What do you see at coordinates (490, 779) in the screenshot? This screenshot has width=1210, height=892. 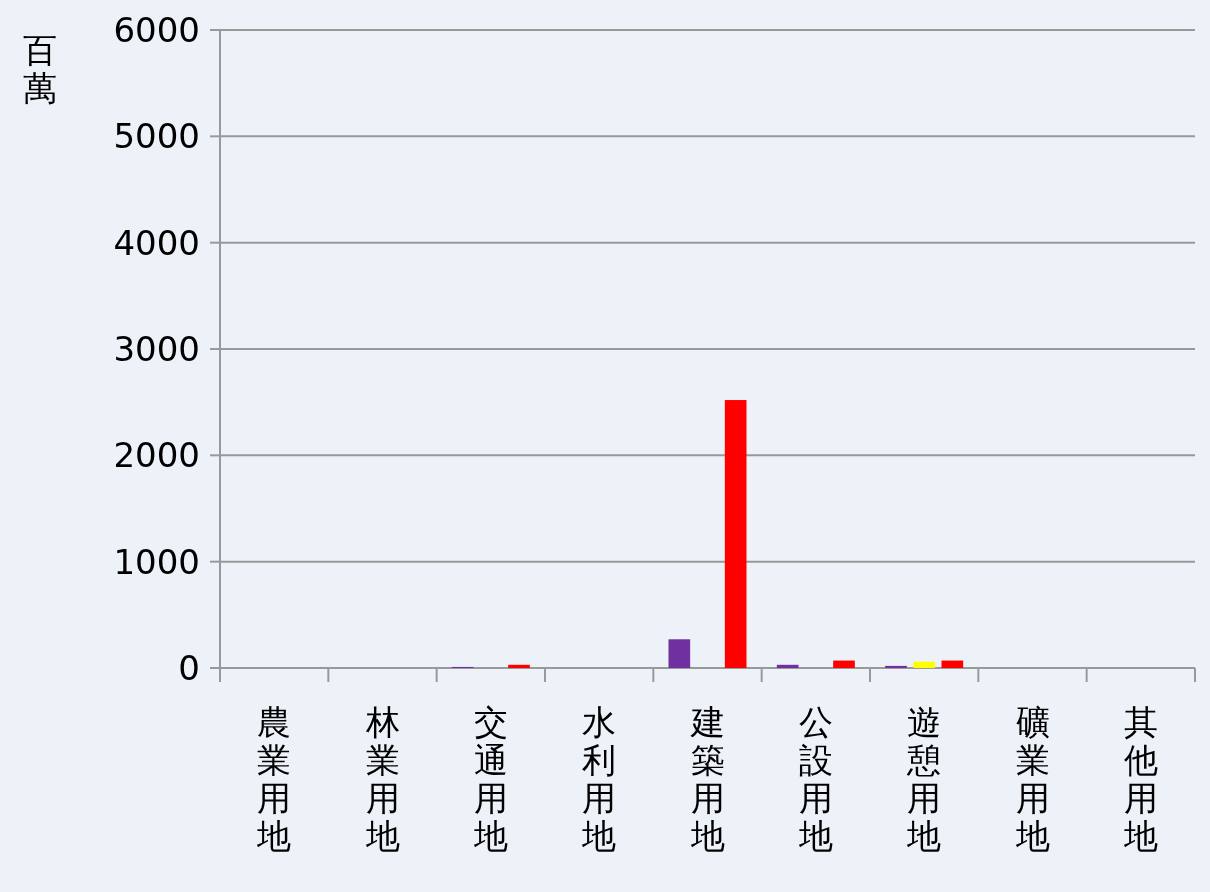 I see `x-tick-label: 交通用地` at bounding box center [490, 779].